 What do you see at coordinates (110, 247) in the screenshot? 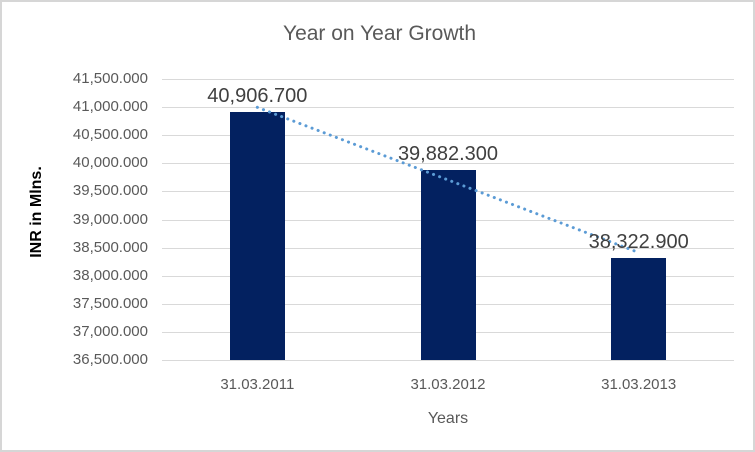
I see `y-tick-label: 38,500.000` at bounding box center [110, 247].